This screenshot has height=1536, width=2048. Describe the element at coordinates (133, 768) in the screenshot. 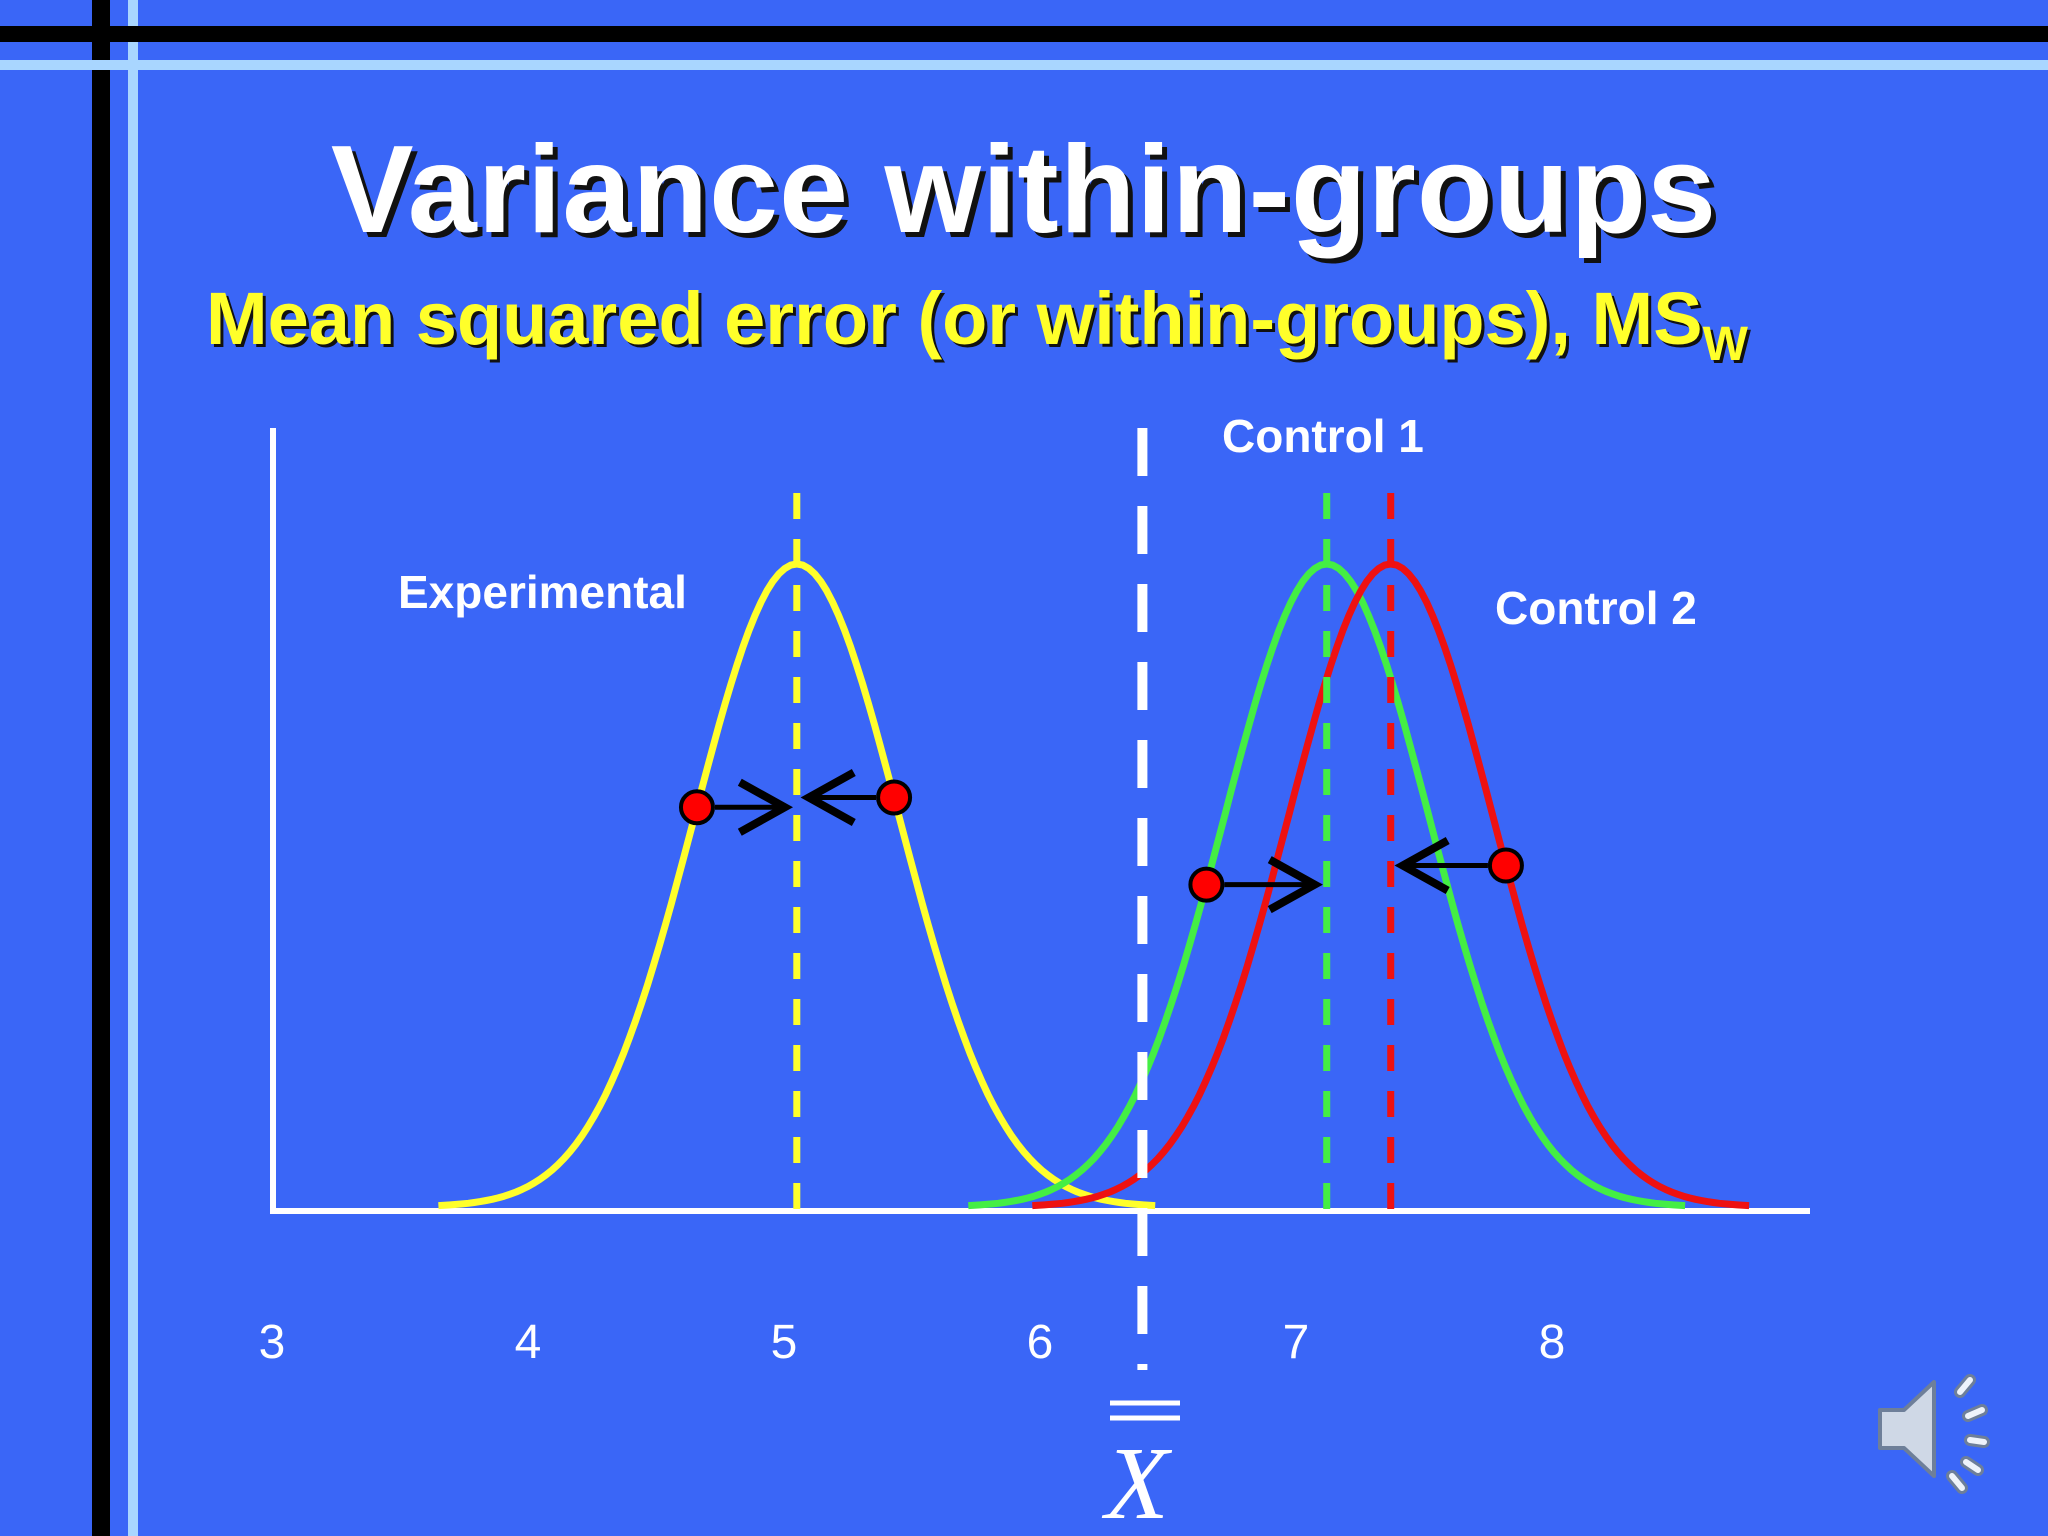

I see `frame-bar-vertical-light` at that location.